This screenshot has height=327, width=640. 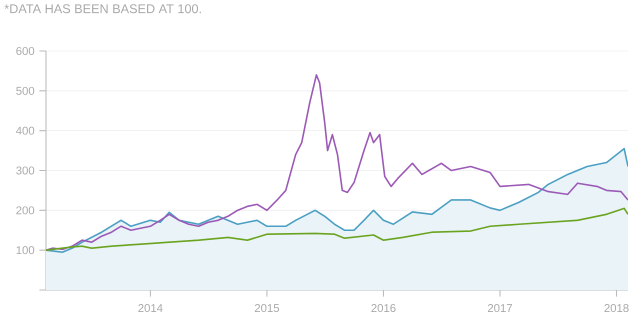 What do you see at coordinates (383, 308) in the screenshot?
I see `x-tick-label: 2016` at bounding box center [383, 308].